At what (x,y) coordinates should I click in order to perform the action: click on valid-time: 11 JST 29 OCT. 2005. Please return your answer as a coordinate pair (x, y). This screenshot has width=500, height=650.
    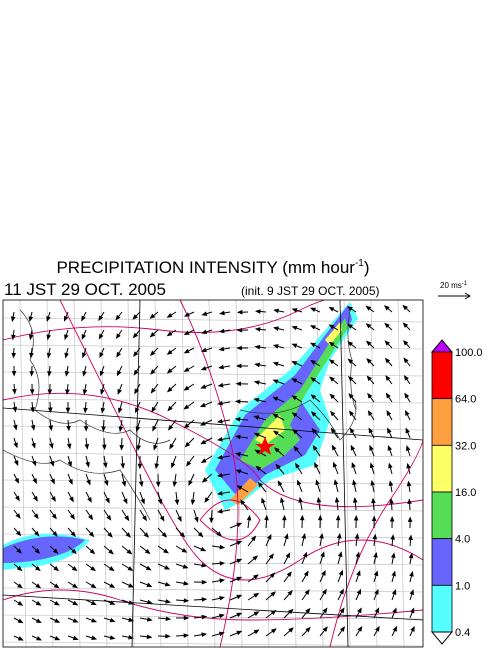
    Looking at the image, I should click on (85, 289).